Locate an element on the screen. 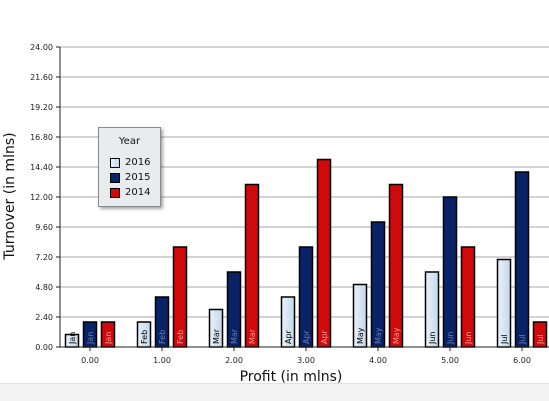 The height and width of the screenshot is (401, 549). x-tick-label: 5.00 is located at coordinates (450, 360).